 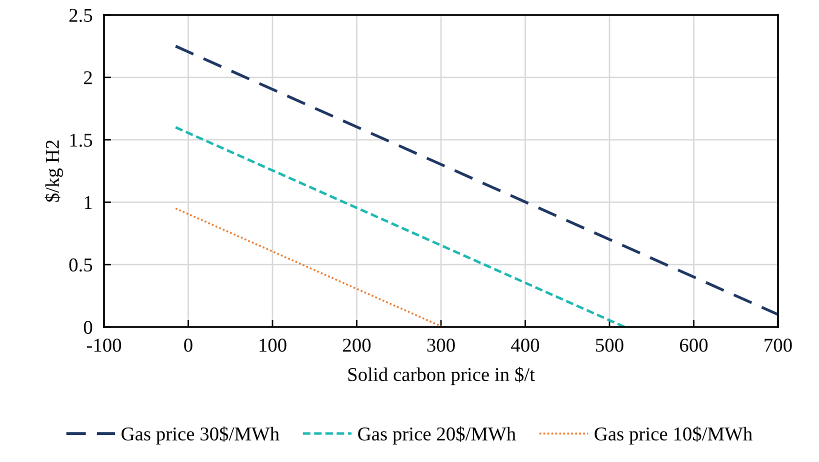 I want to click on legend-label: Gas price 30$/MWh, so click(x=201, y=435).